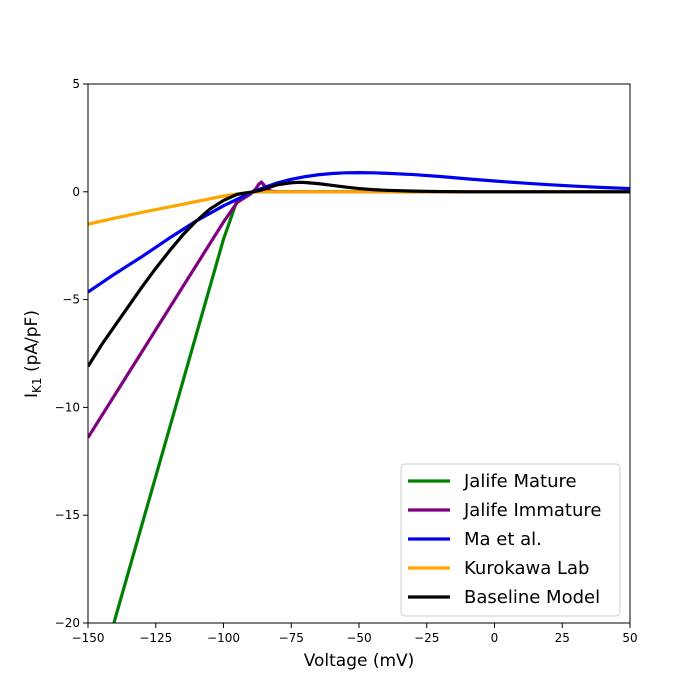 This screenshot has height=700, width=700. Describe the element at coordinates (359, 232) in the screenshot. I see `series-line-ma-et-al` at that location.